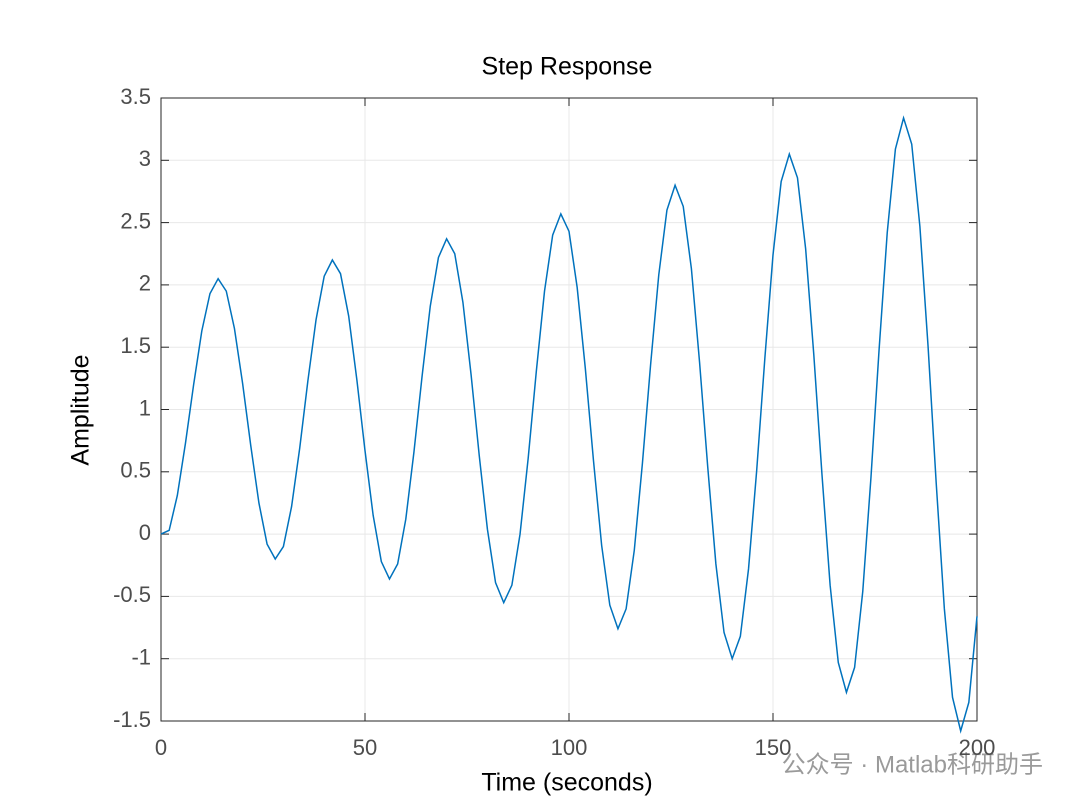  What do you see at coordinates (135, 96) in the screenshot?
I see `y-tick-label: 3.5` at bounding box center [135, 96].